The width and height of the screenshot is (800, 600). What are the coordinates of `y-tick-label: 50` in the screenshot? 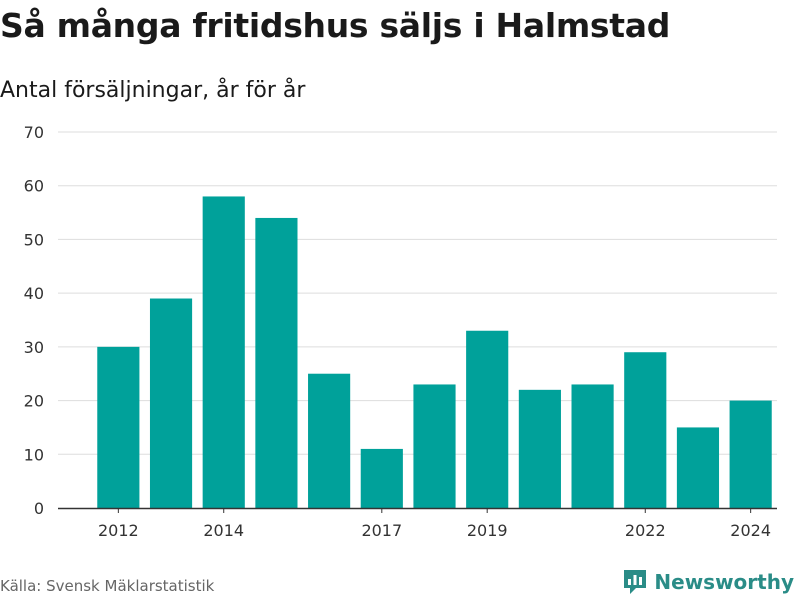 It's located at (34, 239).